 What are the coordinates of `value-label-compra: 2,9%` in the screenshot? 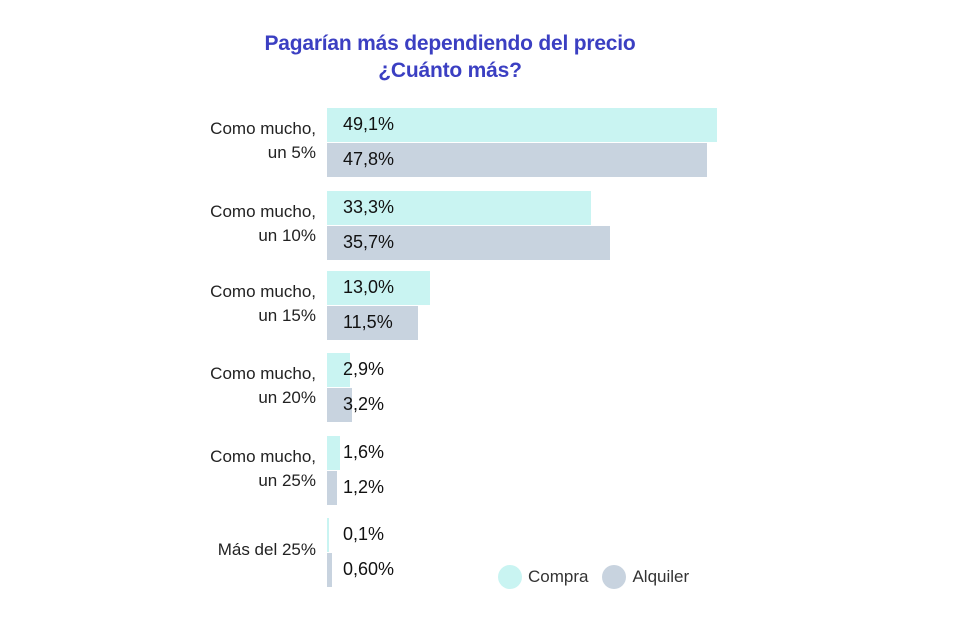 It's located at (364, 369).